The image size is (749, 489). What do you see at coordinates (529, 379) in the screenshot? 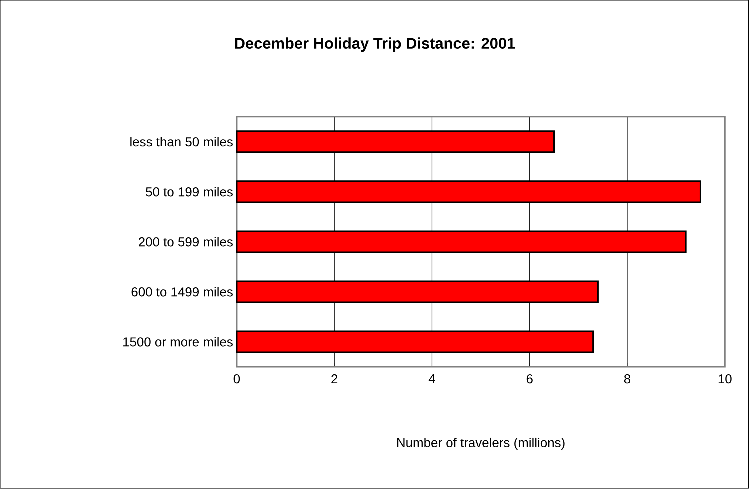
I see `x-tick-label: 6` at bounding box center [529, 379].